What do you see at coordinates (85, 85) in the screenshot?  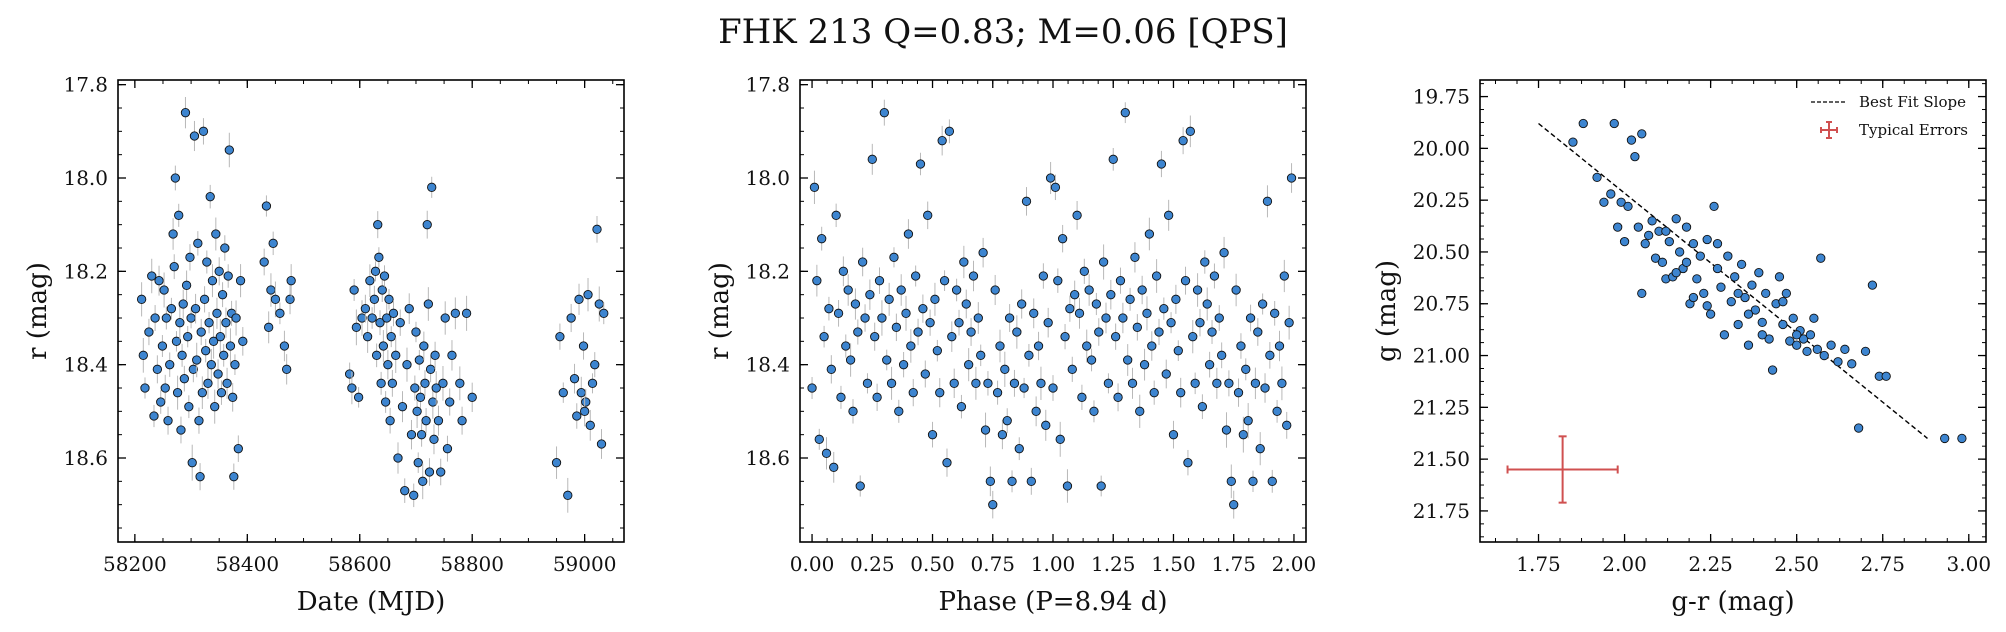 I see `y-tick-label: 17.8` at bounding box center [85, 85].